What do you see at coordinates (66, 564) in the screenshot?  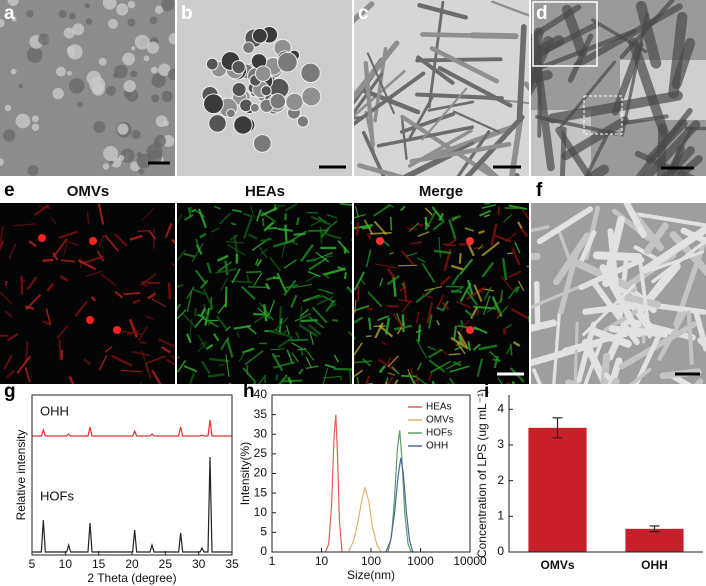 I see `x-tick-label: 10` at bounding box center [66, 564].